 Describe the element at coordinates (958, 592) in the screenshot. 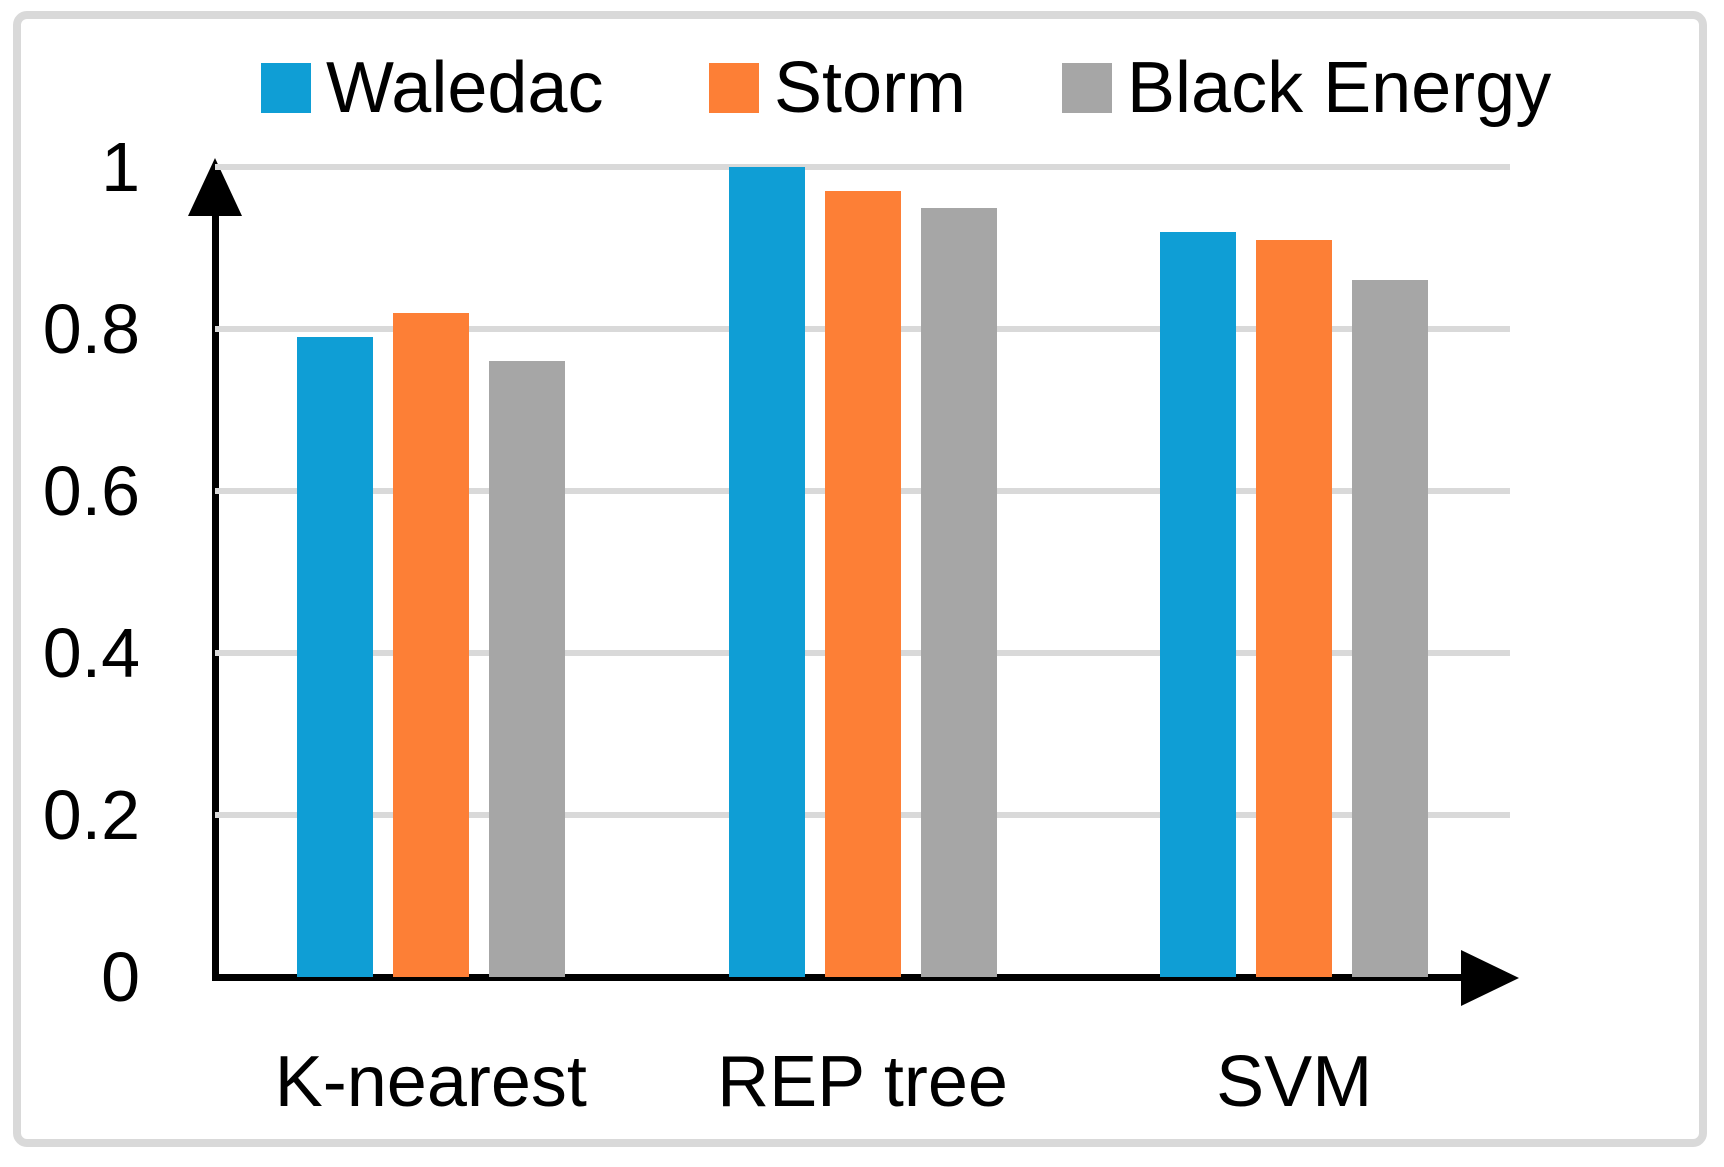

I see `bar-black-energy-rep-tree` at that location.